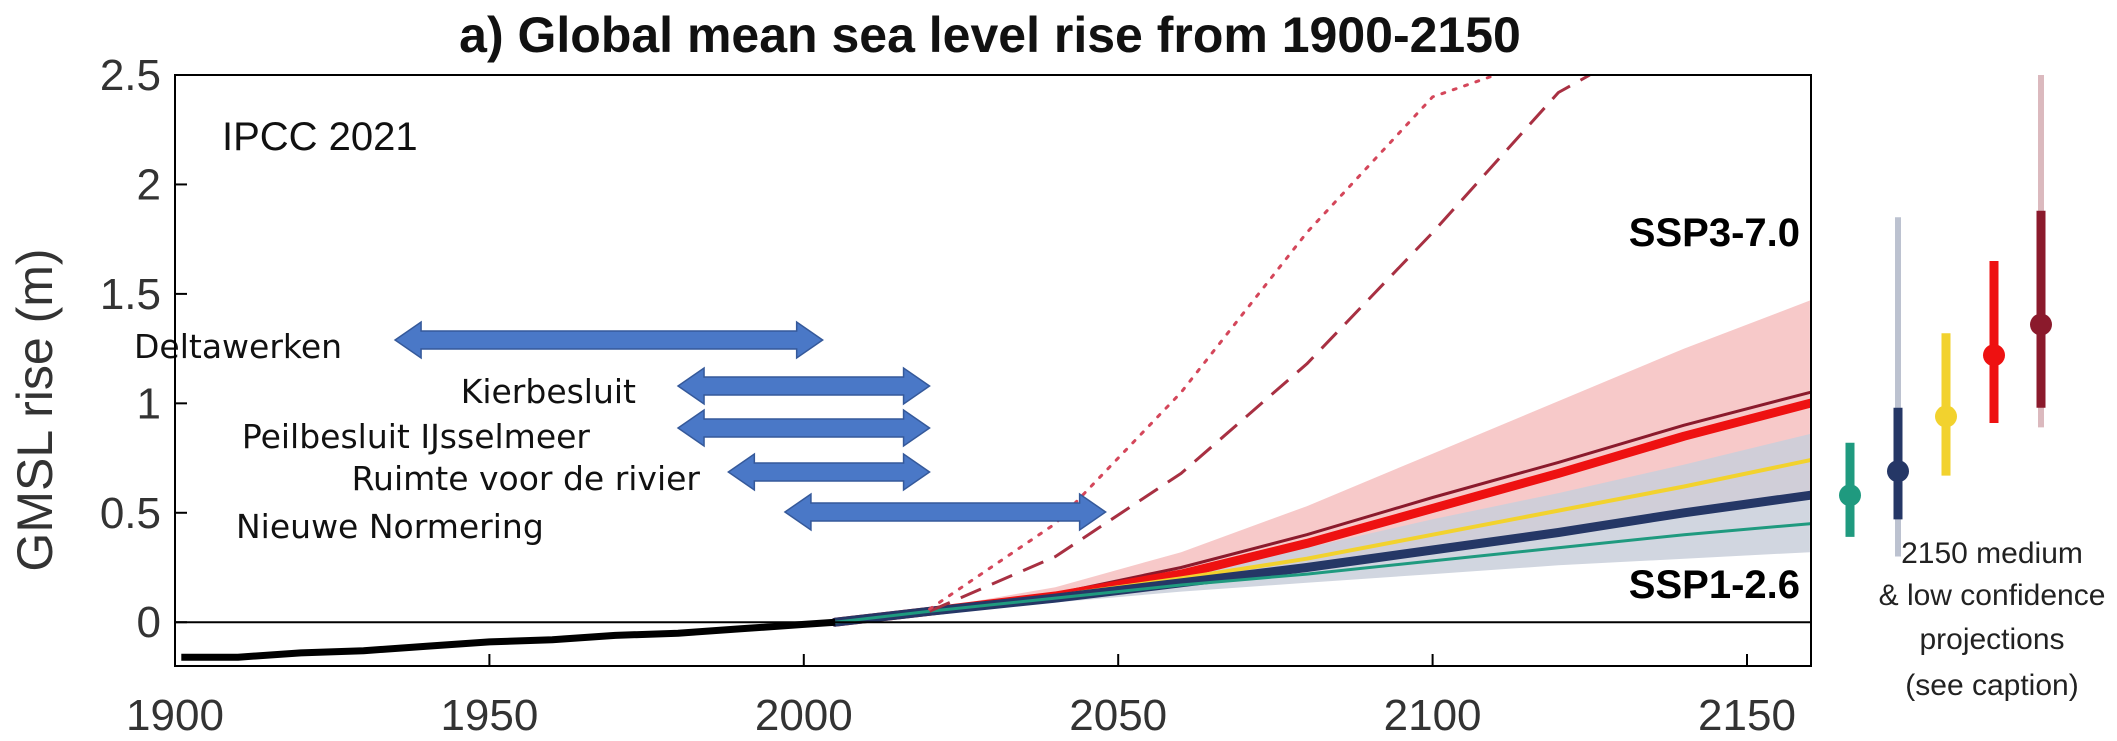 This screenshot has height=741, width=2117. I want to click on observed-record, so click(508, 639).